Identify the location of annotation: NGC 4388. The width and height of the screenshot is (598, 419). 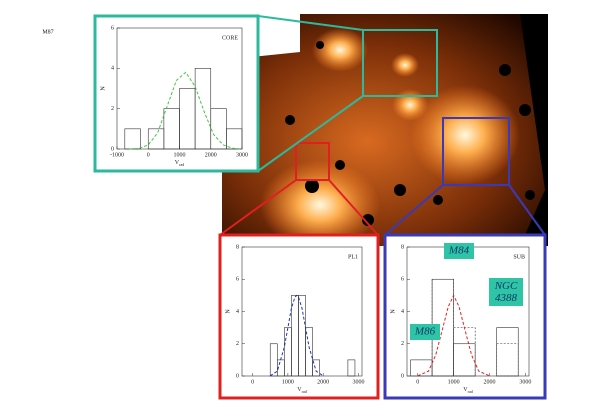
(506, 292).